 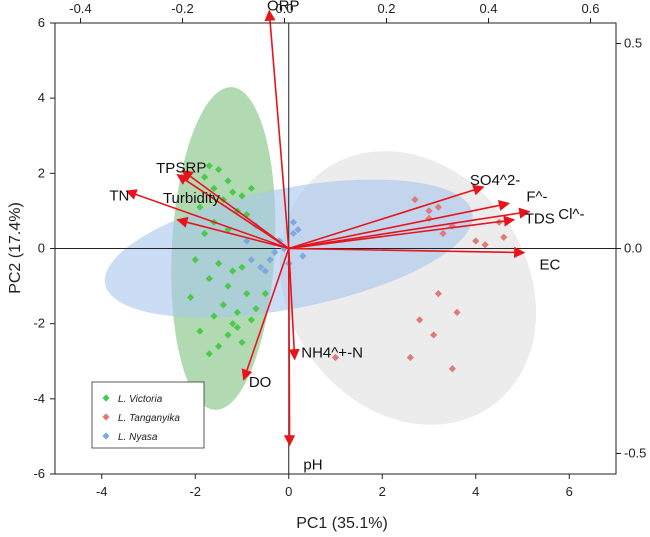 What do you see at coordinates (119, 195) in the screenshot?
I see `loading-label-4: TN` at bounding box center [119, 195].